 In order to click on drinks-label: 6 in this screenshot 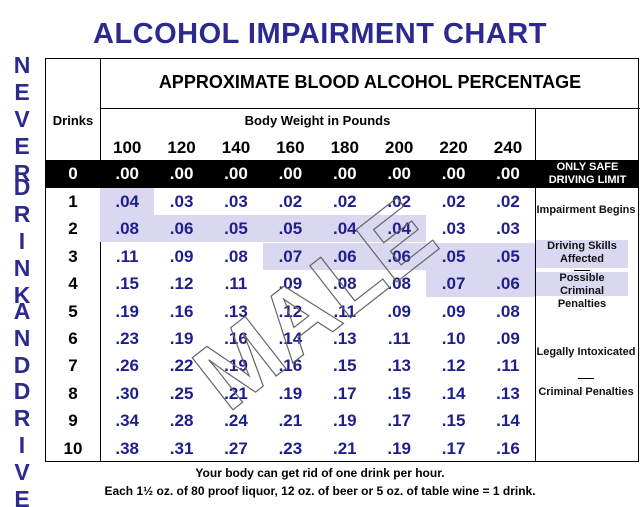, I will do `click(73, 338)`.